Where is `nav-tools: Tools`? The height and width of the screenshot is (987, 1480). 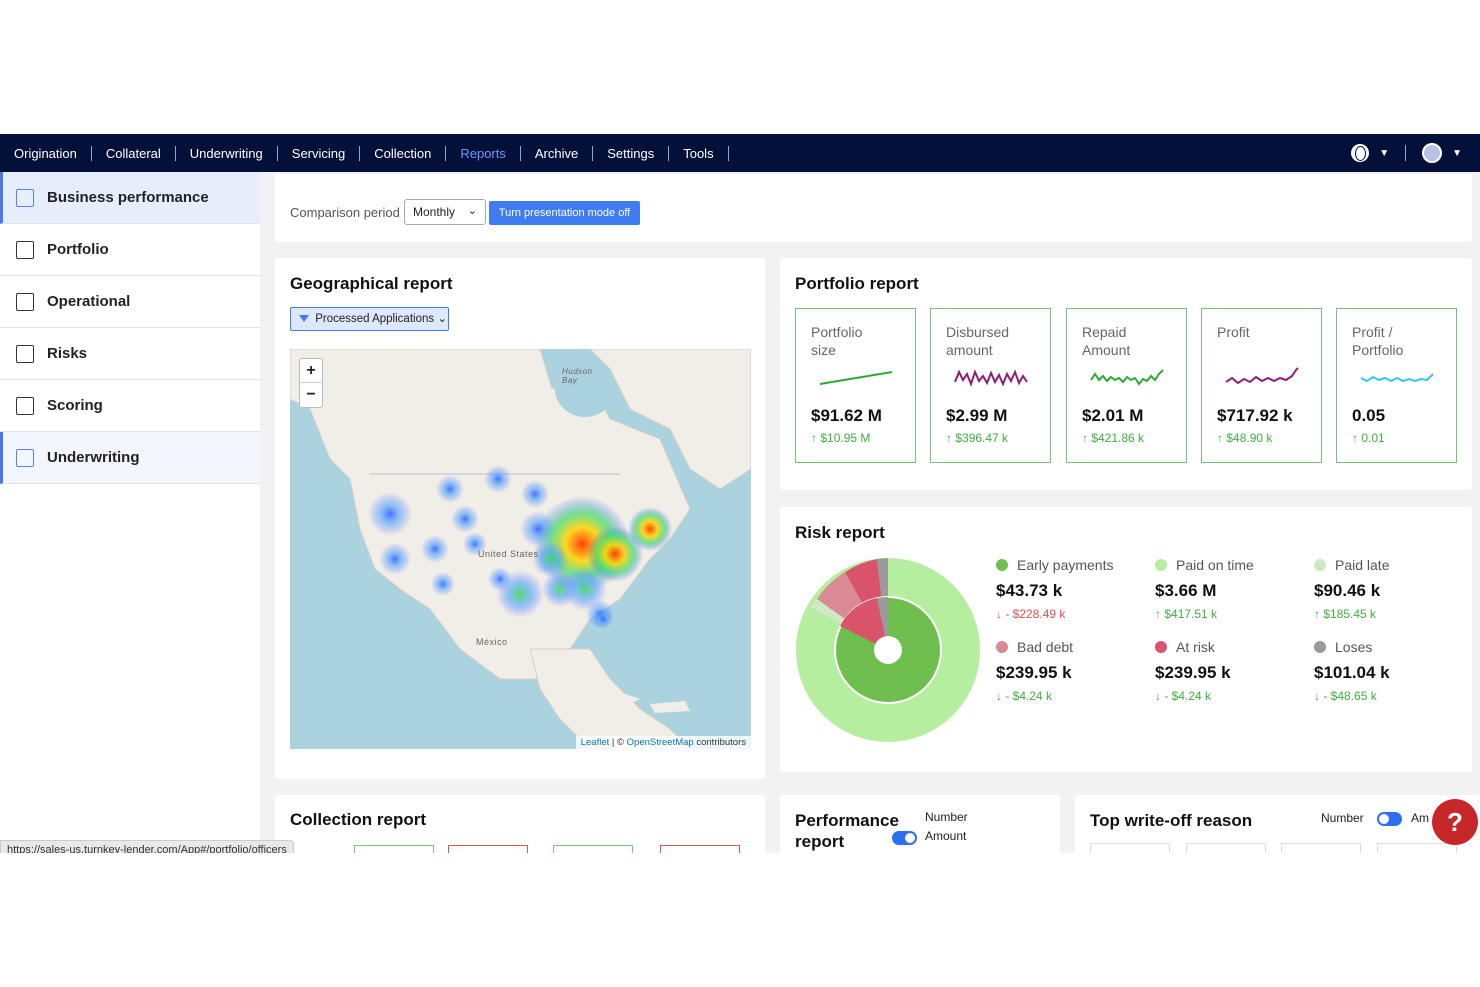 nav-tools: Tools is located at coordinates (699, 153).